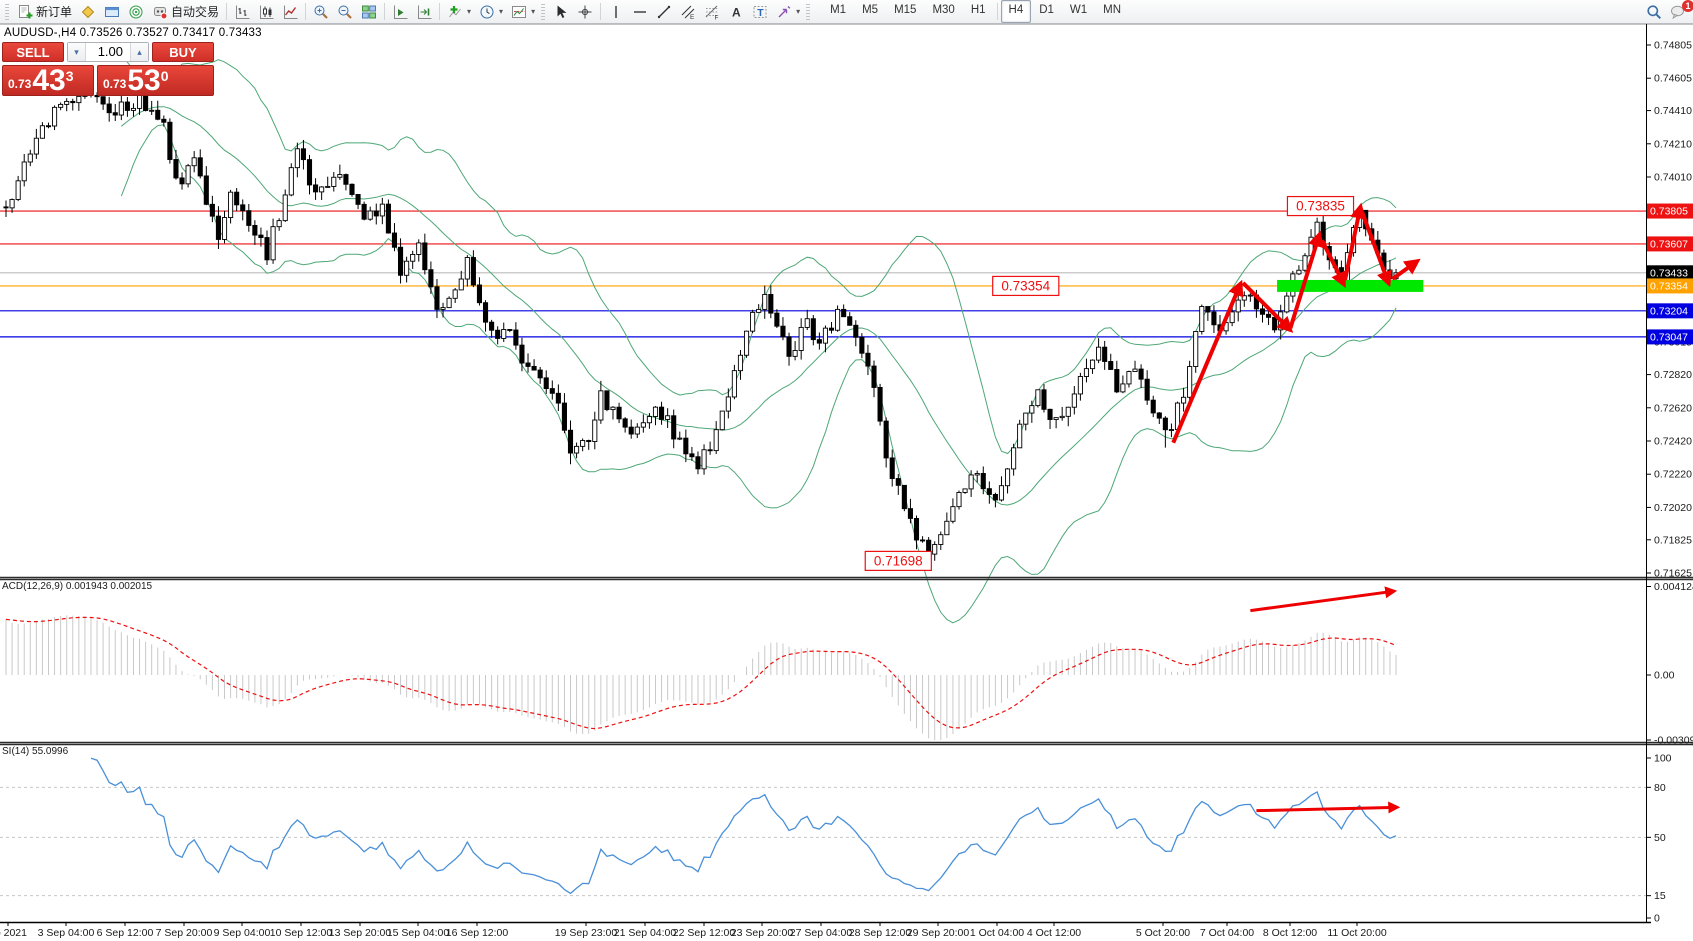 The height and width of the screenshot is (941, 1693). Describe the element at coordinates (1054, 933) in the screenshot. I see `svg-text: 4 Oct 12:00` at that location.